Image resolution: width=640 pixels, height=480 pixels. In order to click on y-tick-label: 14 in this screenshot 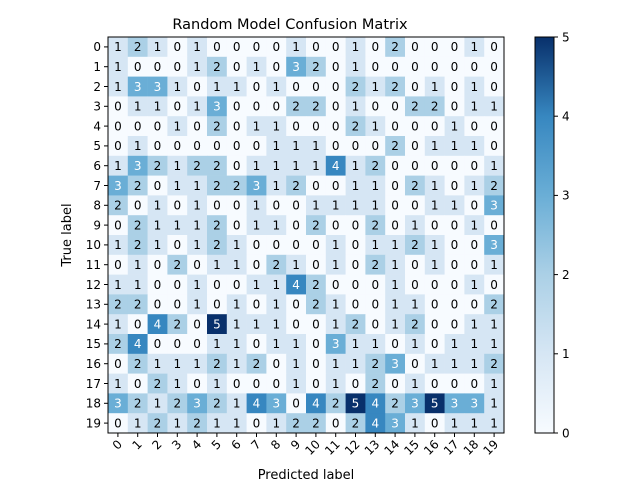, I will do `click(93, 324)`.